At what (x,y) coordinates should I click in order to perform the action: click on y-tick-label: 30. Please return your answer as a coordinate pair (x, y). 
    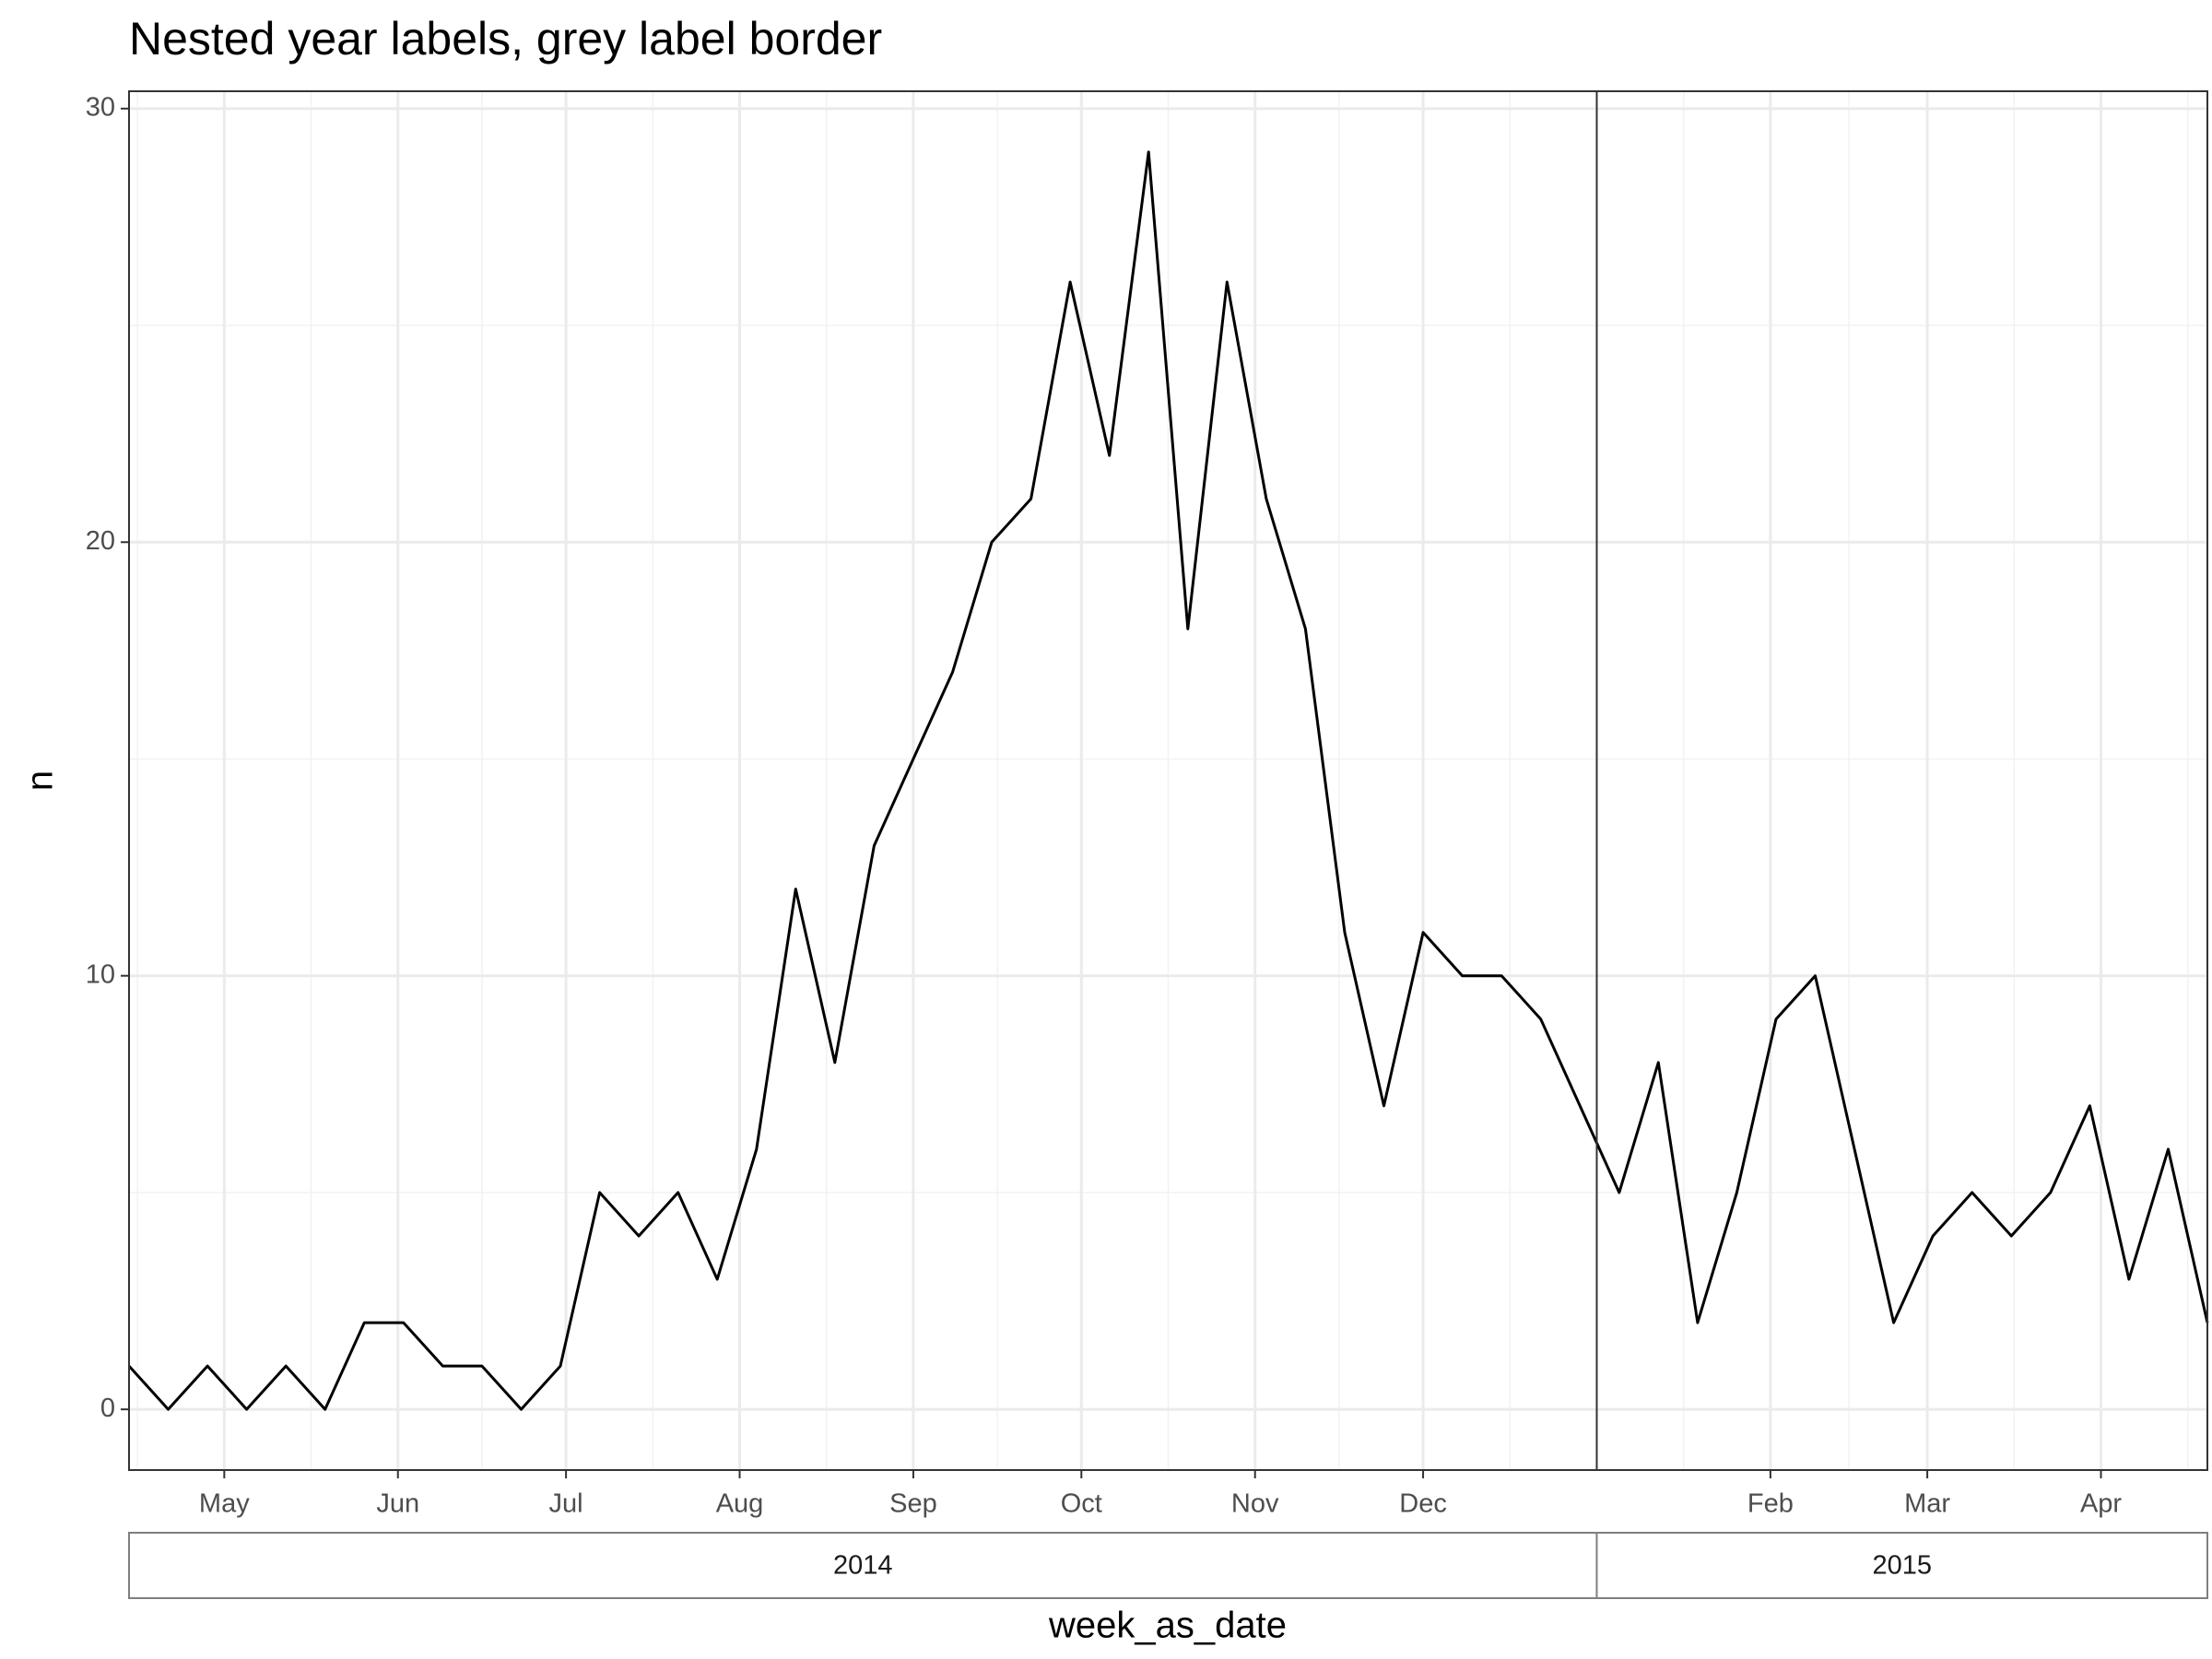
    Looking at the image, I should click on (100, 107).